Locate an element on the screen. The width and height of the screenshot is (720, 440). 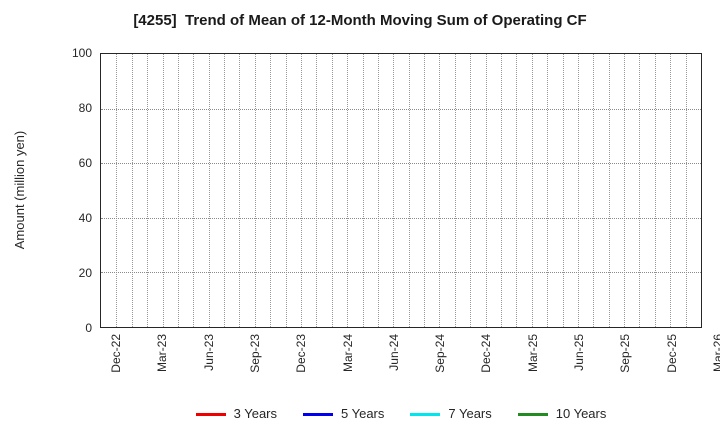
legend-label: 7 Years is located at coordinates (470, 413).